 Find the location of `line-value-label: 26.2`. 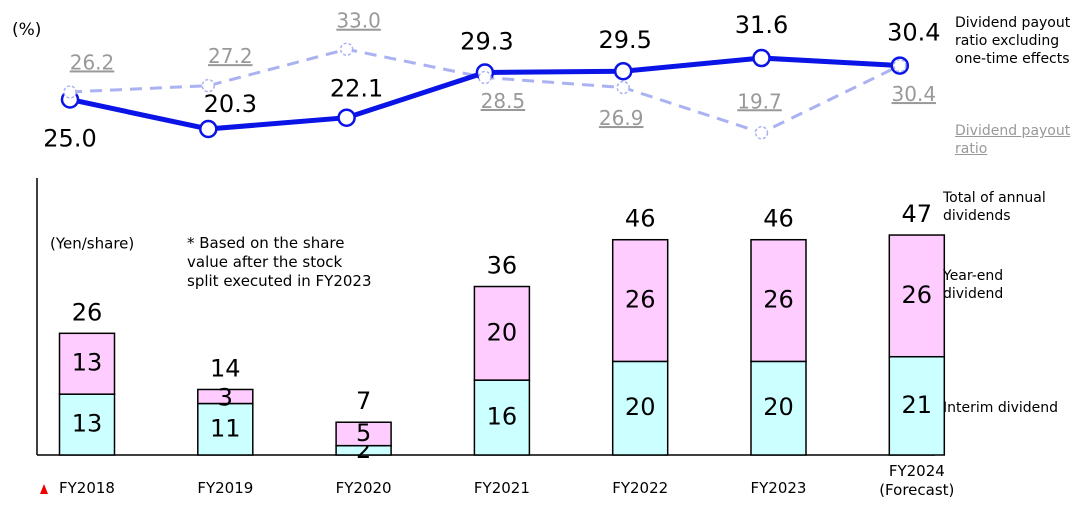

line-value-label: 26.2 is located at coordinates (92, 62).